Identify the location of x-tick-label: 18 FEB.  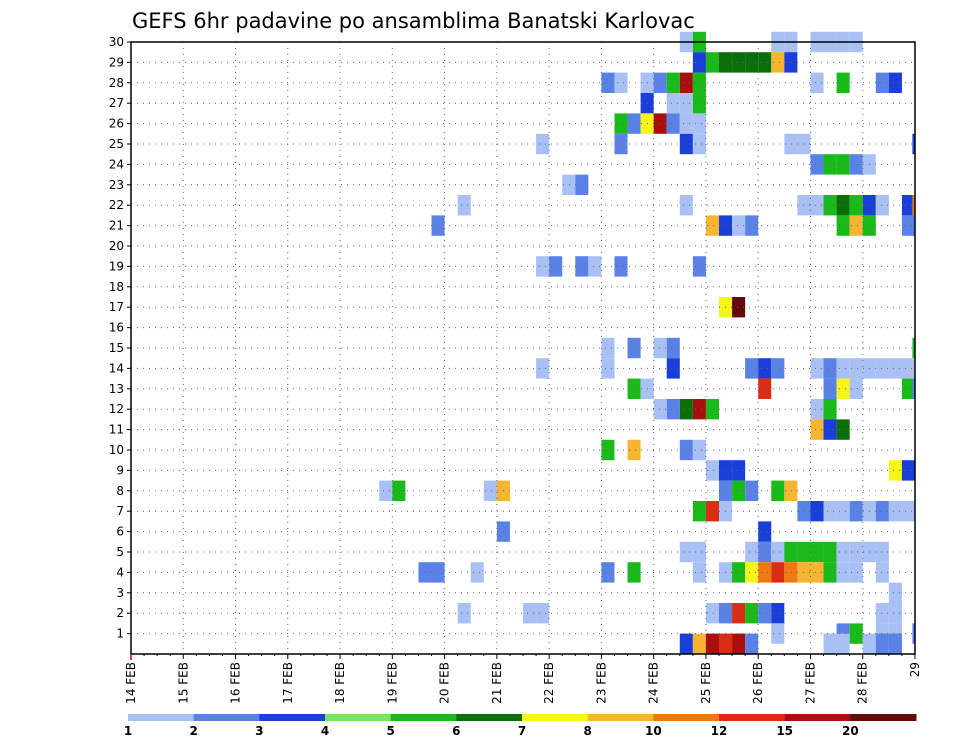
(340, 683).